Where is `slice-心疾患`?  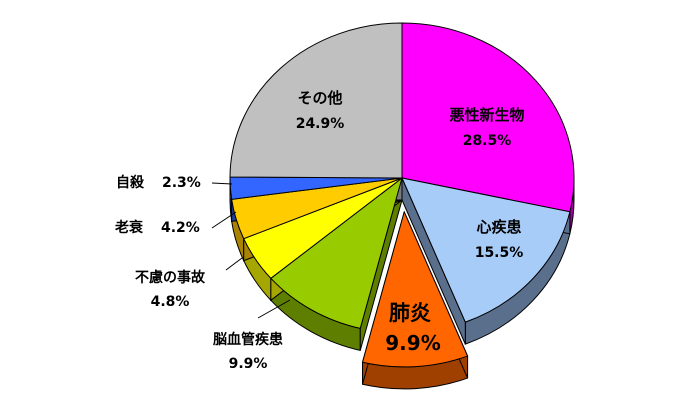 slice-心疾患 is located at coordinates (486, 250).